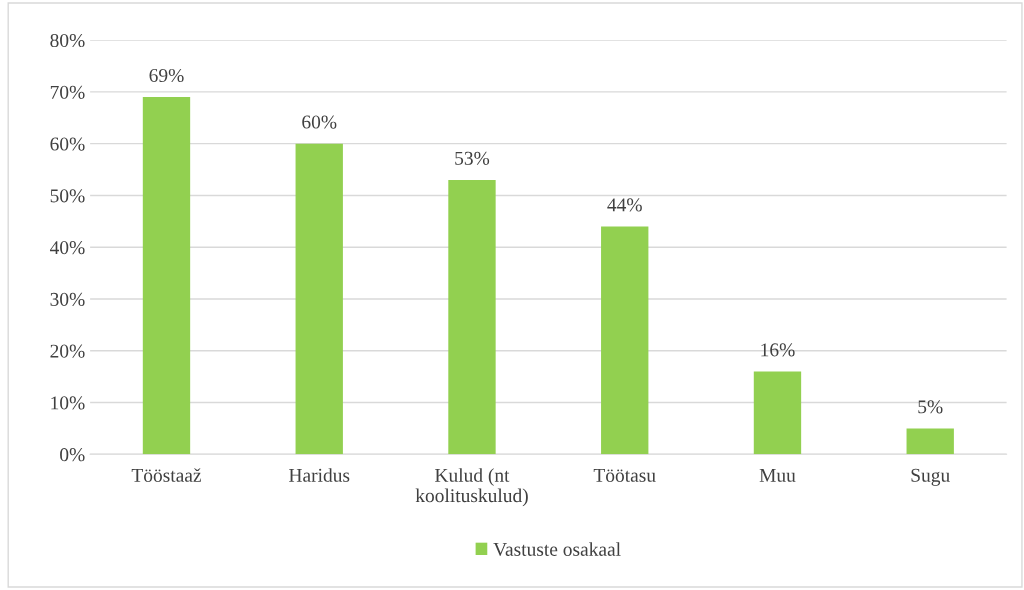  Describe the element at coordinates (624, 475) in the screenshot. I see `x-tick-label: Töötasu` at that location.